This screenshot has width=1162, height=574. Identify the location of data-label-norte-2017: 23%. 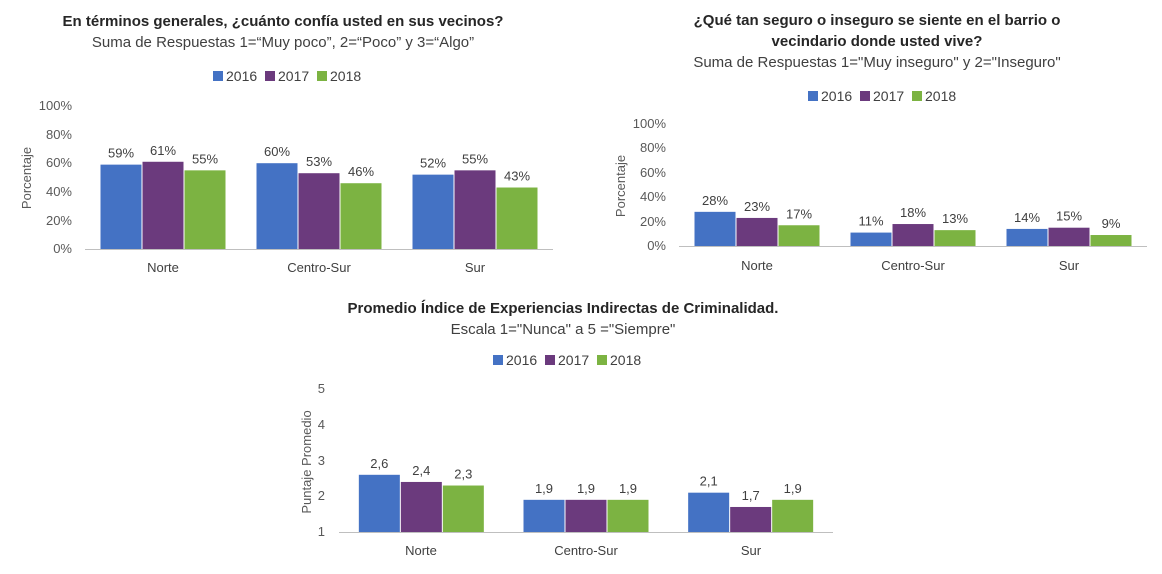
(757, 206).